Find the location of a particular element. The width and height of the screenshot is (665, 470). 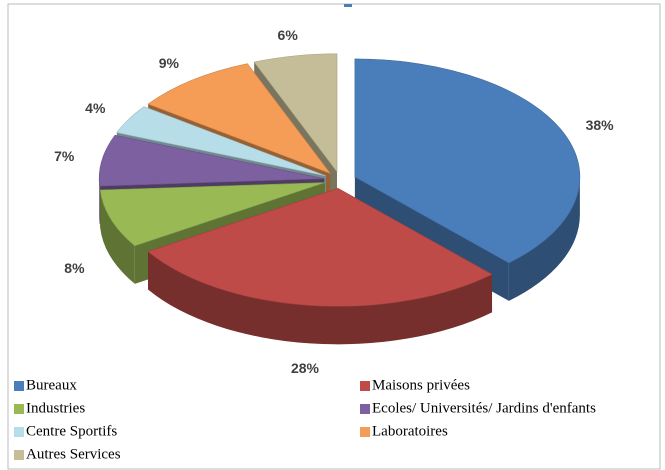

legend-label: Ecoles/ Universités/ Jardins d'enfants is located at coordinates (484, 408).